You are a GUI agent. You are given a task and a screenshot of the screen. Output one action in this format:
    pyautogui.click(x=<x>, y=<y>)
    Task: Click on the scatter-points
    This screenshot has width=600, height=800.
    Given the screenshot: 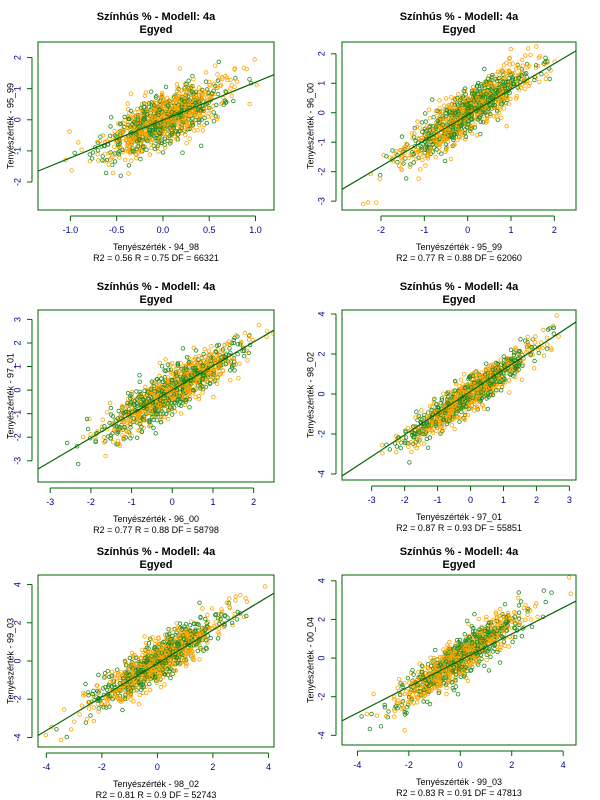 What is the action you would take?
    pyautogui.click(x=156, y=117)
    